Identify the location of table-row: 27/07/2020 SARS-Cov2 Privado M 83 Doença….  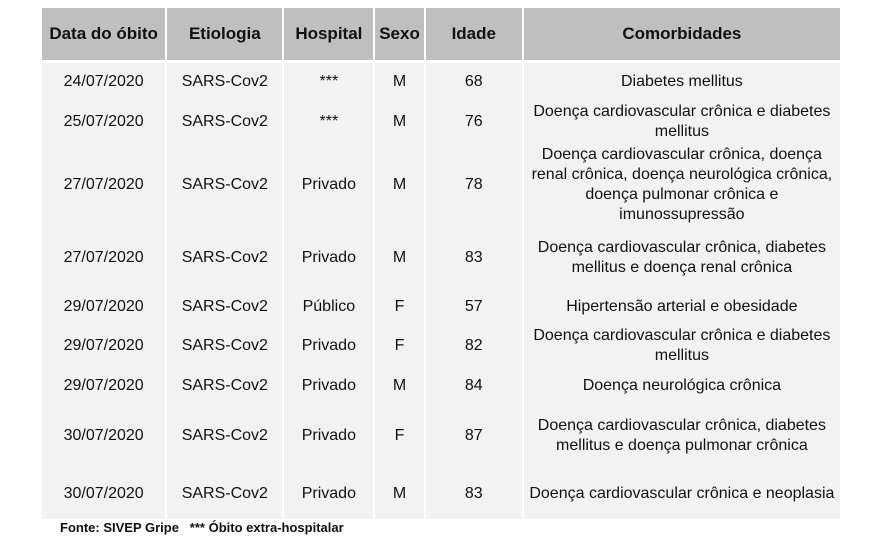
(441, 257).